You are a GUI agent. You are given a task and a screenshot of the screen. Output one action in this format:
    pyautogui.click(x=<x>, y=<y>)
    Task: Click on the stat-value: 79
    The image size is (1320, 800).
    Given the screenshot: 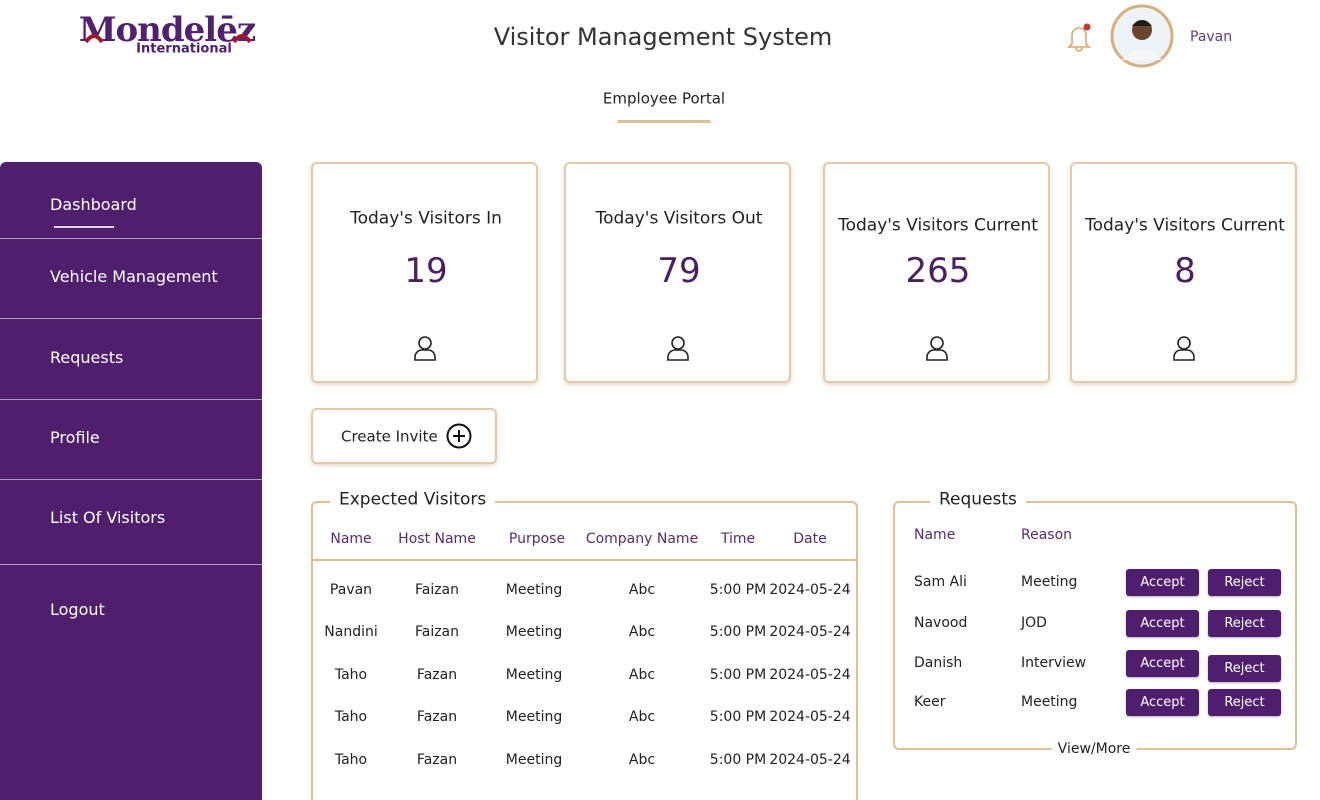 What is the action you would take?
    pyautogui.click(x=679, y=271)
    